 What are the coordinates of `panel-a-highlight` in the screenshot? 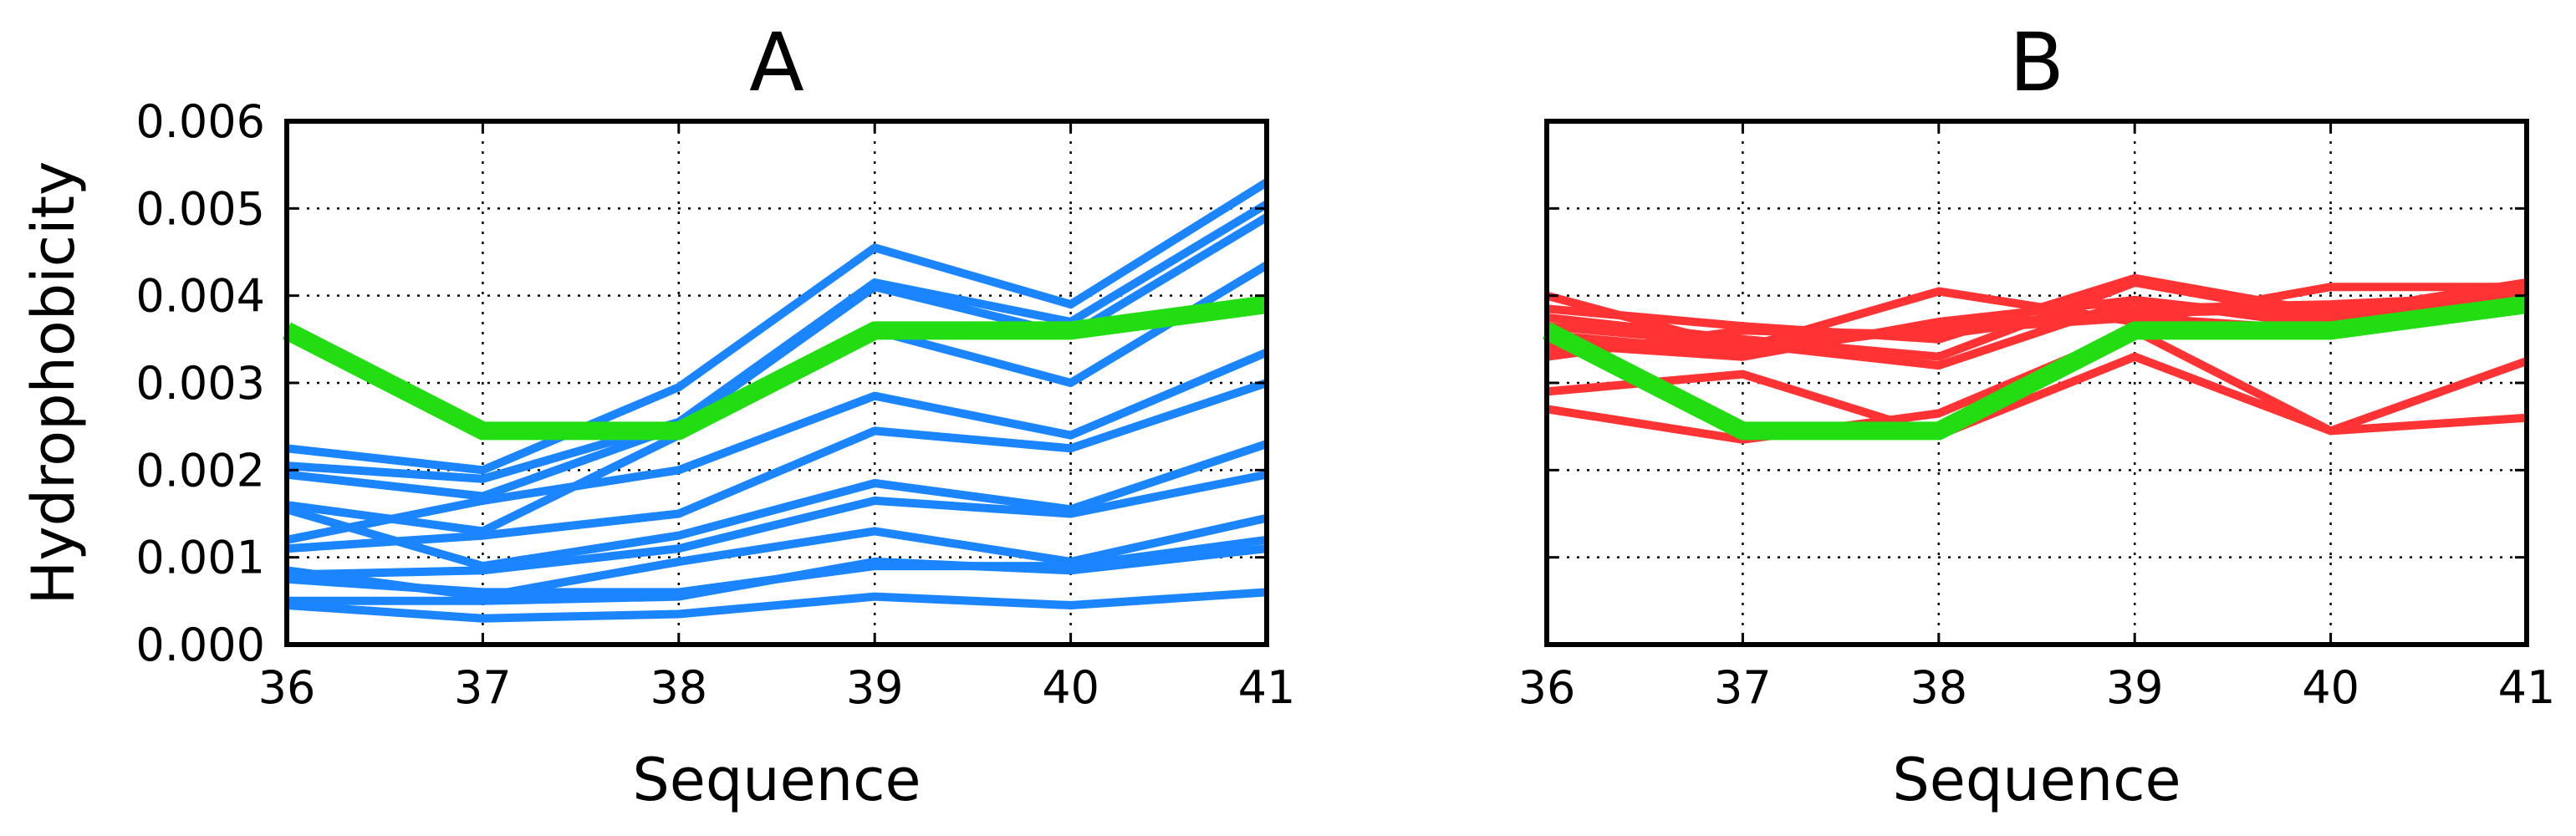 It's located at (775, 368).